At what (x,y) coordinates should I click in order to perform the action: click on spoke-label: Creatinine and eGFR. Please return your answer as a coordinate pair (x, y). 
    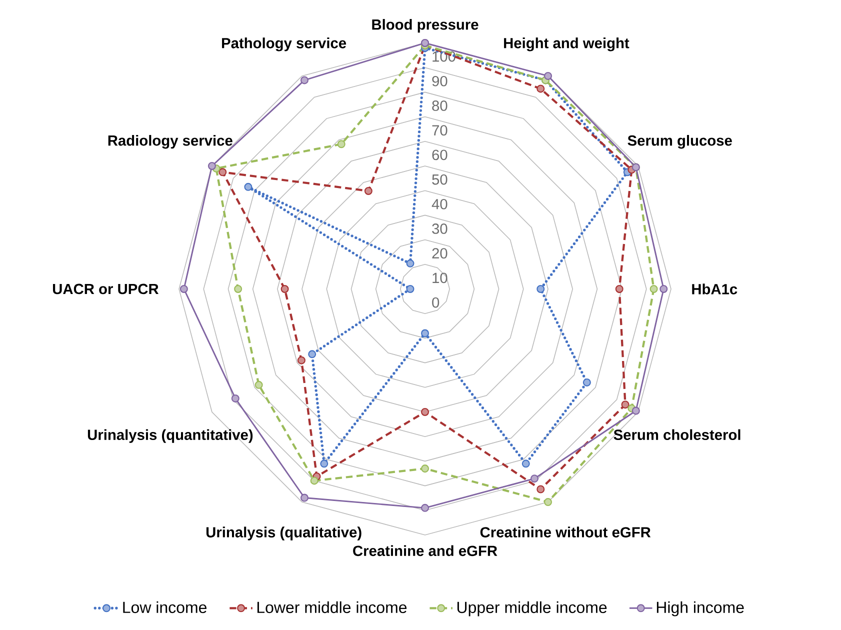
    Looking at the image, I should click on (425, 550).